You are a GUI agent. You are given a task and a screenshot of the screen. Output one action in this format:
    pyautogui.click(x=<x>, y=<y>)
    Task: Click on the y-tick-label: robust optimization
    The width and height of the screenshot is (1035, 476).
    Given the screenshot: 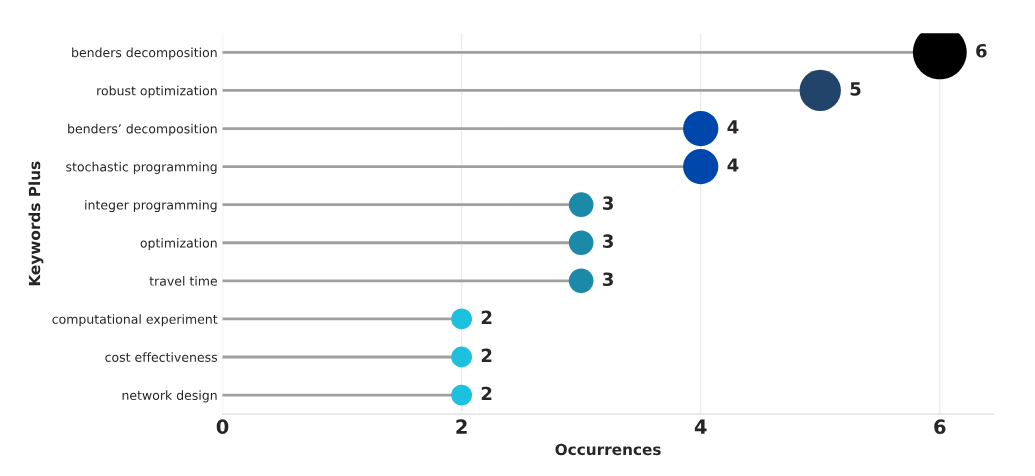 What is the action you would take?
    pyautogui.click(x=157, y=91)
    